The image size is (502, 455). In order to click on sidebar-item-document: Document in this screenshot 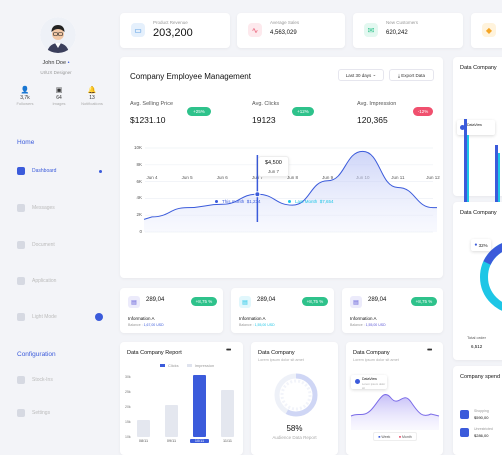, I will do `click(36, 245)`.